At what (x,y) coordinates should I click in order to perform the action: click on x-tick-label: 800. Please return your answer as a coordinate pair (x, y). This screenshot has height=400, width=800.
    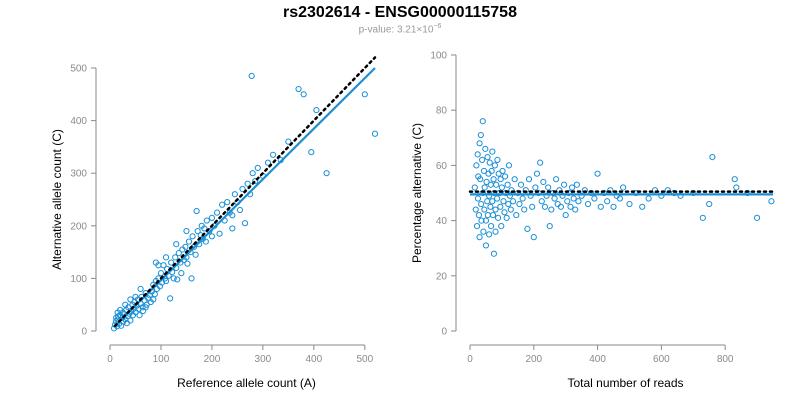
    Looking at the image, I should click on (725, 359).